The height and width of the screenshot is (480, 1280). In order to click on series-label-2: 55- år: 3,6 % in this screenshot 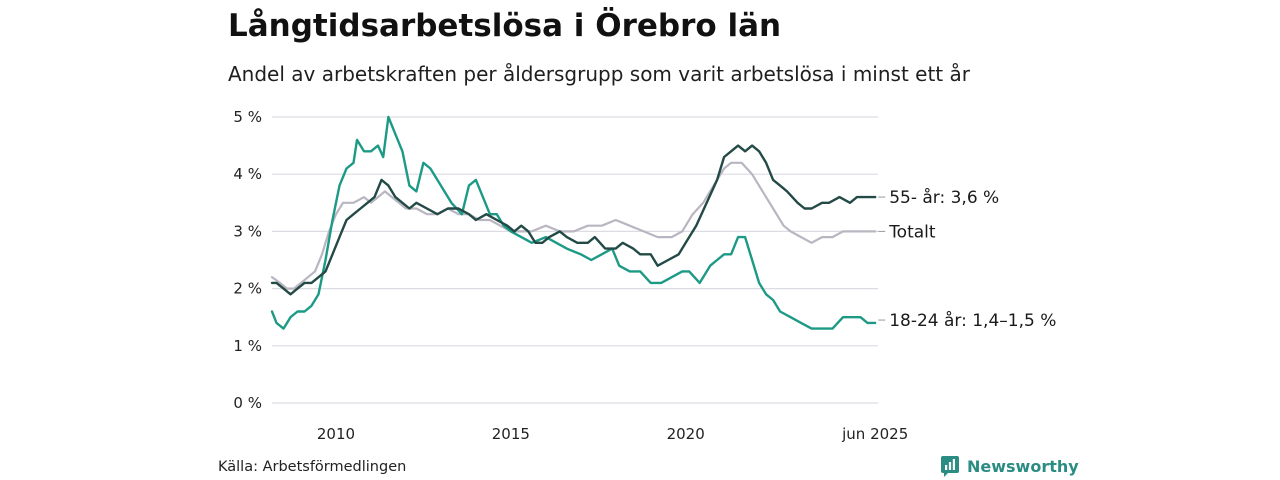, I will do `click(944, 197)`.